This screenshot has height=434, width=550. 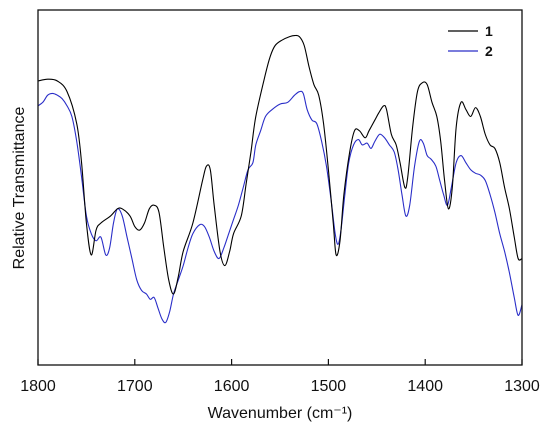 I want to click on y-axis-title: Relative Transmittance, so click(x=19, y=188).